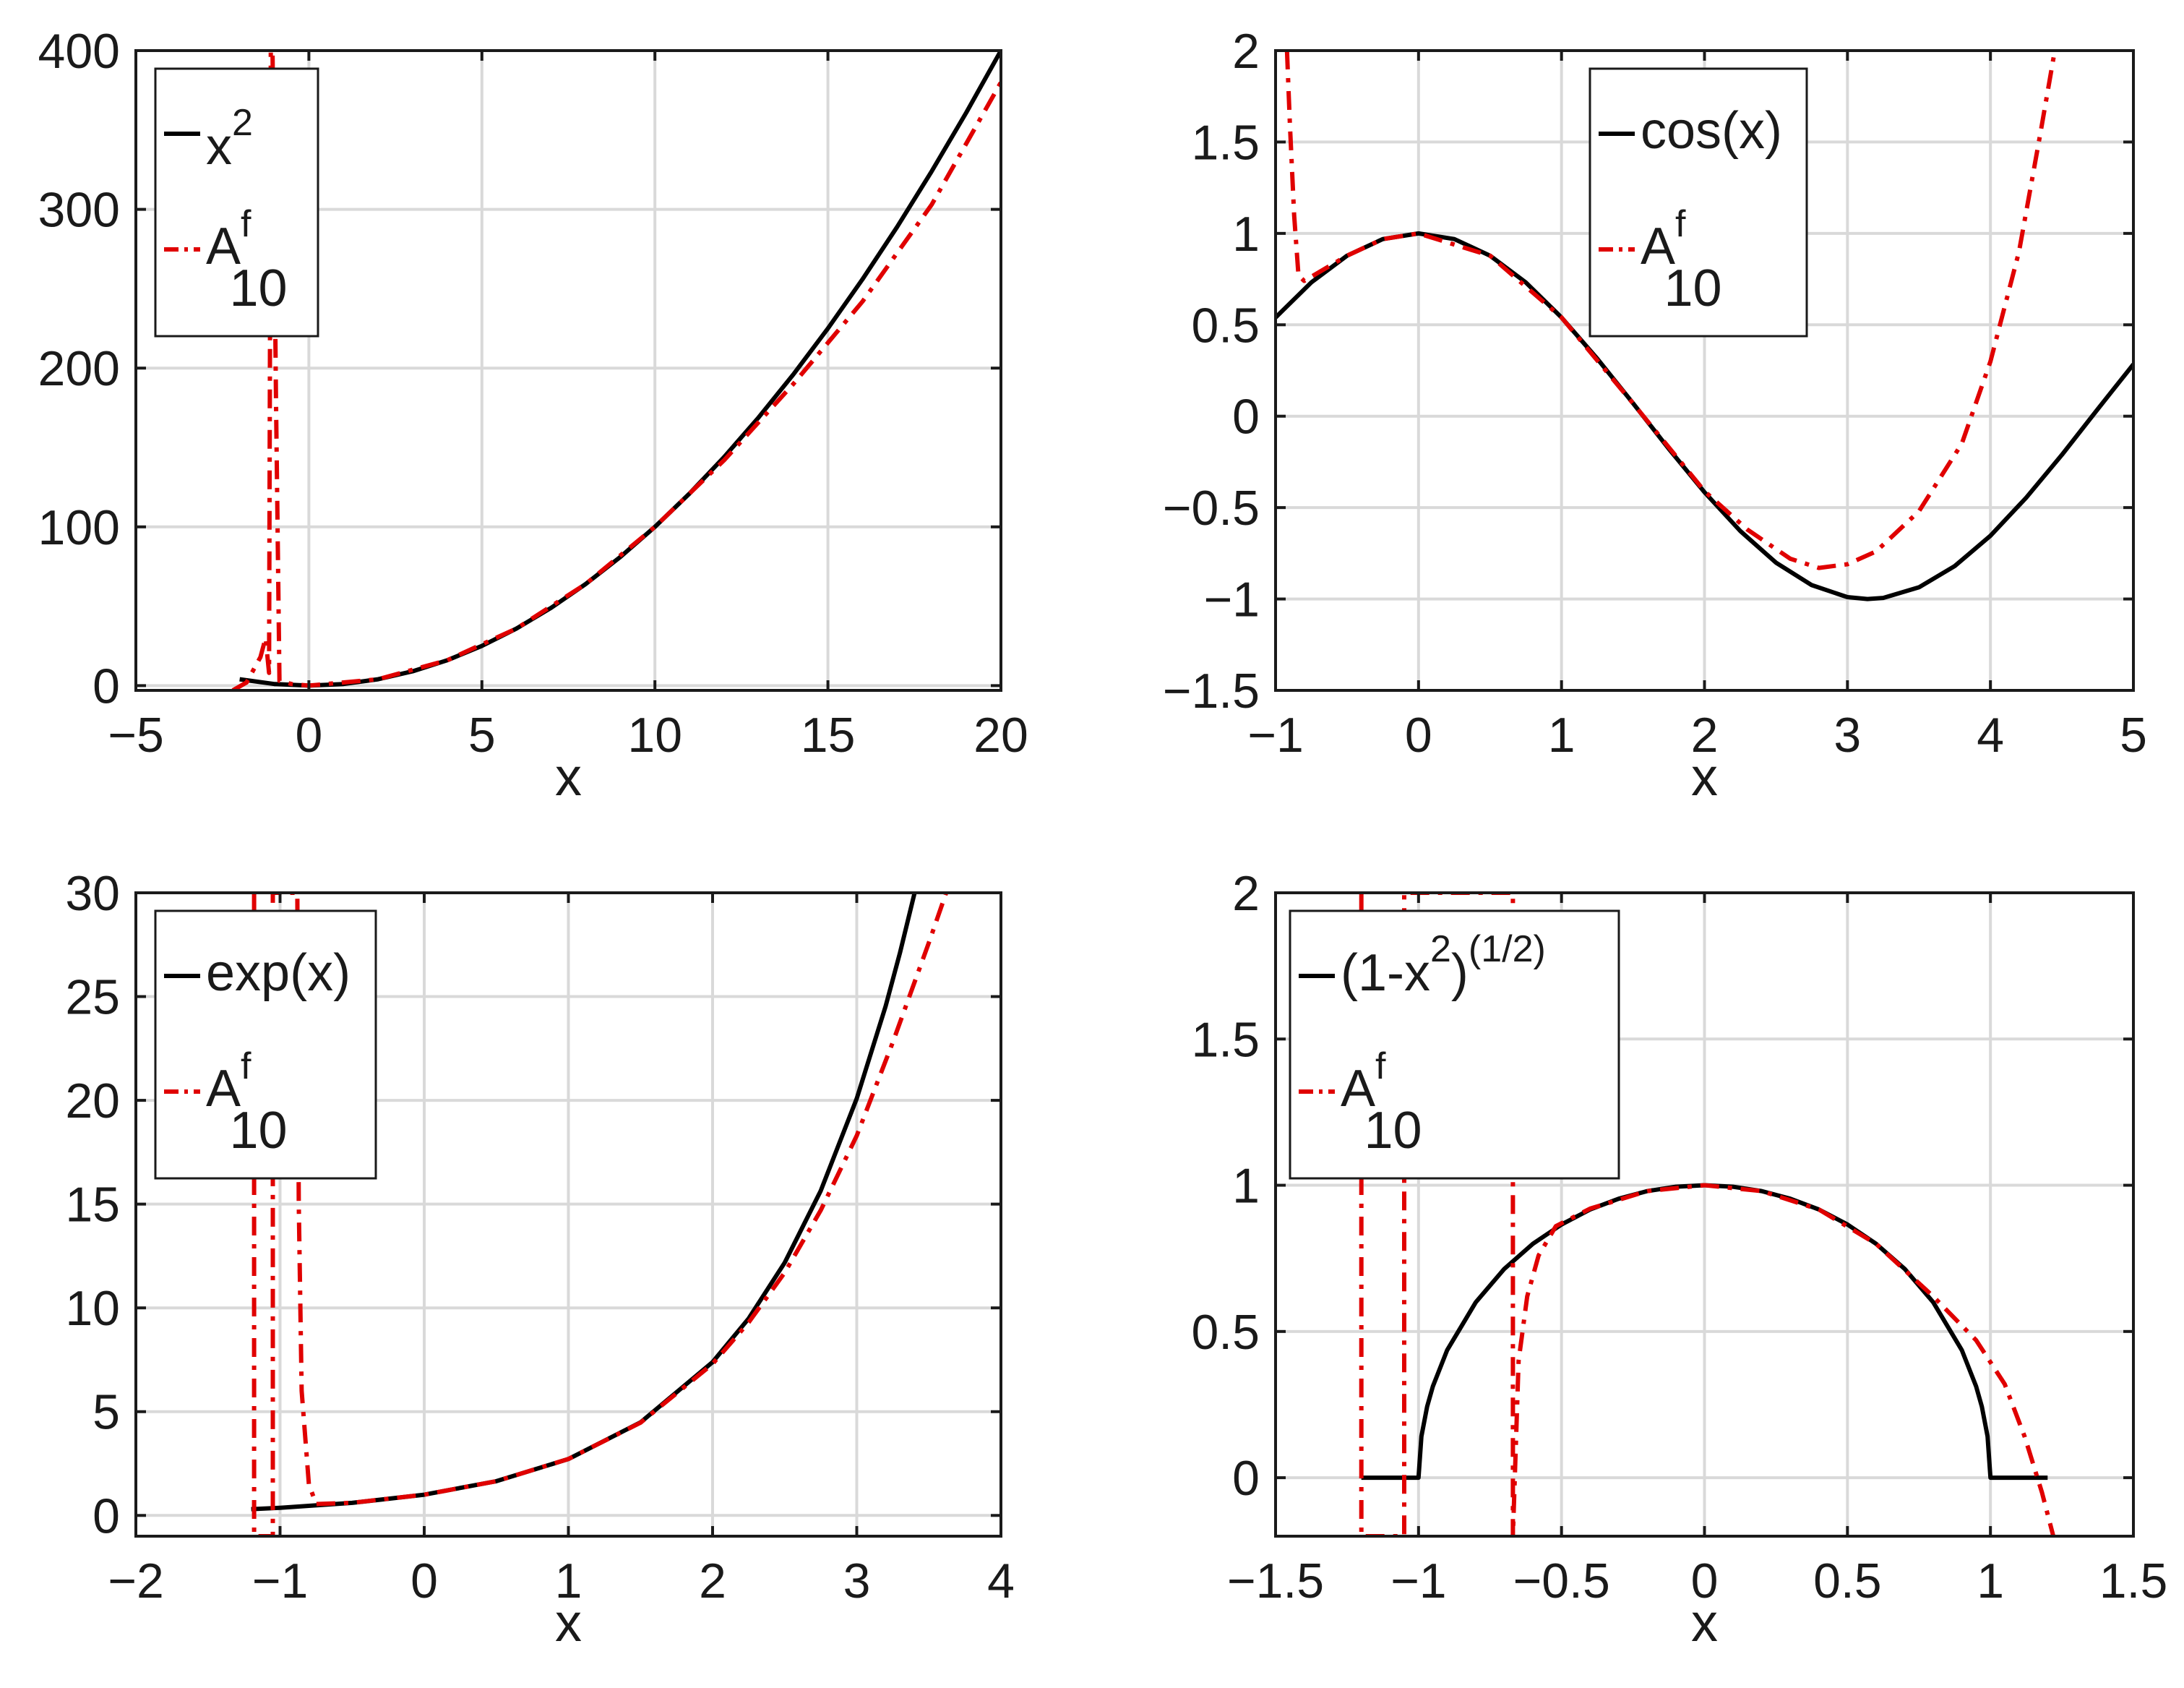 The width and height of the screenshot is (2184, 1688). Describe the element at coordinates (92, 1205) in the screenshot. I see `y-tick-label: 15` at that location.